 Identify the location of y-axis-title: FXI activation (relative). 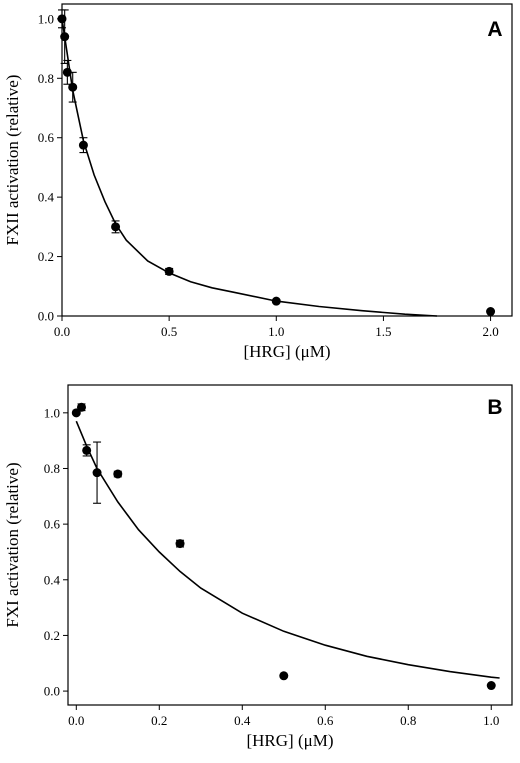
(12, 544).